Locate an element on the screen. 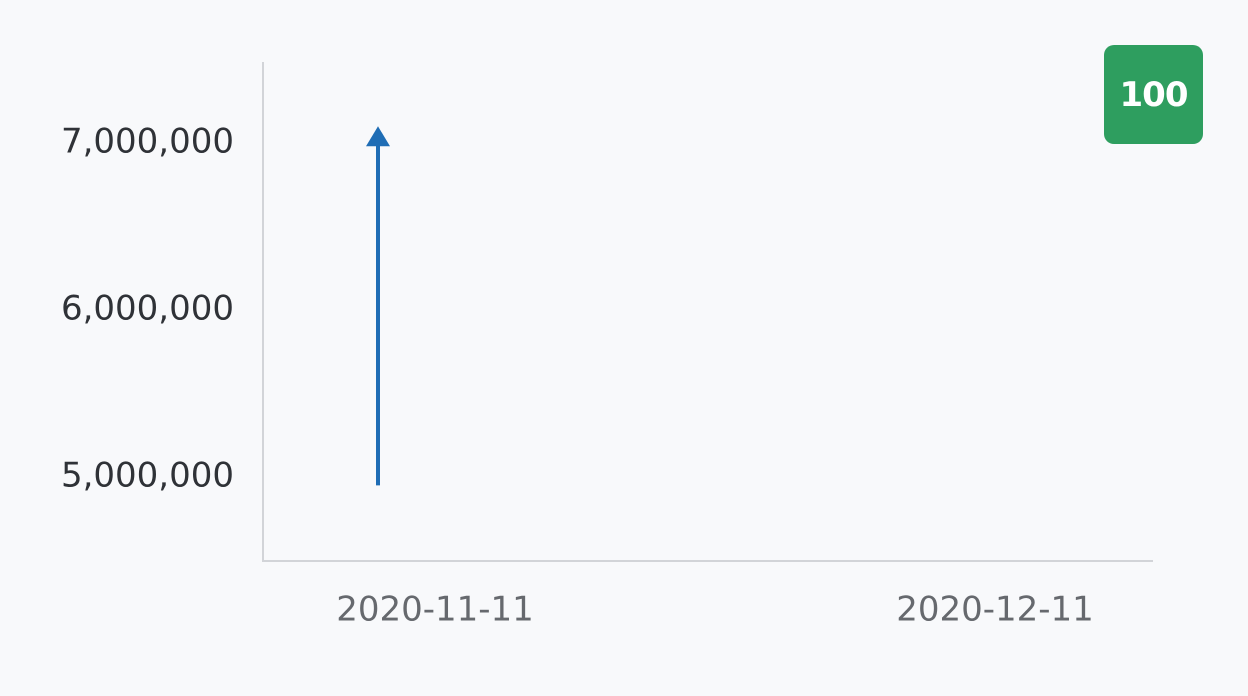  arrow-up-icon is located at coordinates (378, 136).